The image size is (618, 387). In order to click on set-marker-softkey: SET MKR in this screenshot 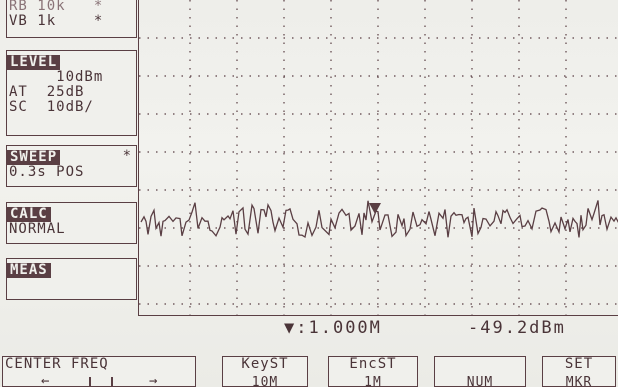, I will do `click(579, 371)`.